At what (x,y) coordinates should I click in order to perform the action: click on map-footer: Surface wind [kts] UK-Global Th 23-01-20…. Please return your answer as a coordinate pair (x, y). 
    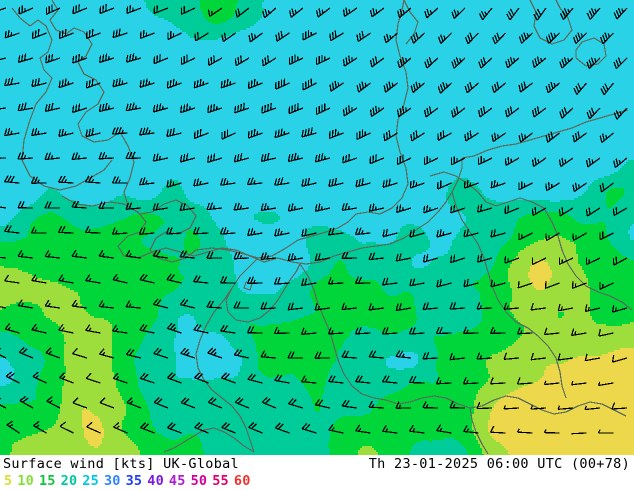
    Looking at the image, I should click on (317, 472).